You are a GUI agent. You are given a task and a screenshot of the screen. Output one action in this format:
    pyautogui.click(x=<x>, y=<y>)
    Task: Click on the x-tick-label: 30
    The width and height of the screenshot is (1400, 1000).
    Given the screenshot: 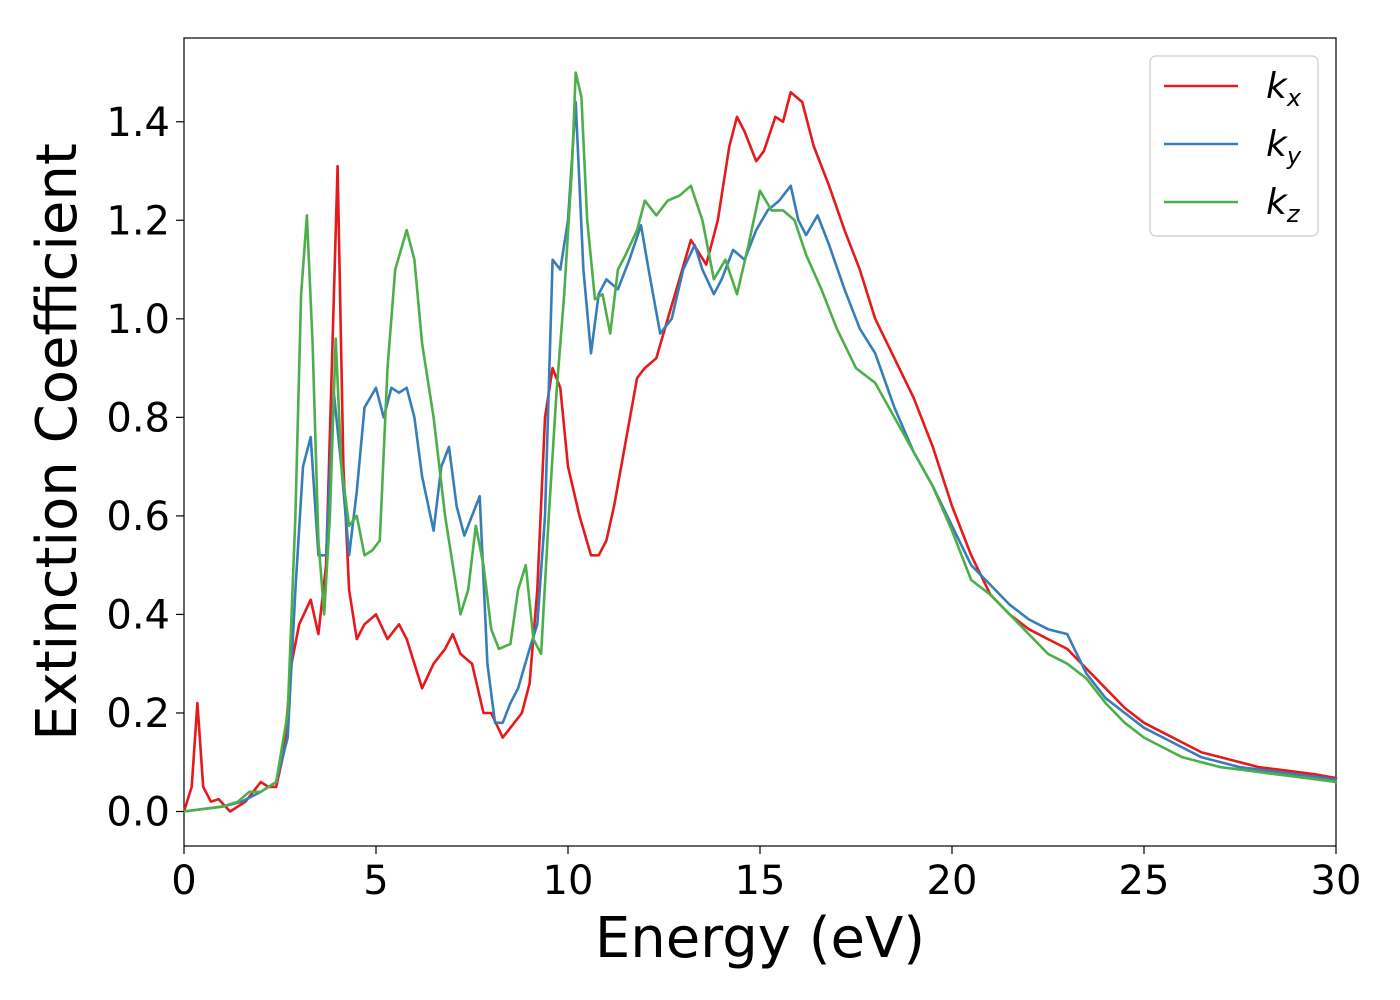 What is the action you would take?
    pyautogui.click(x=1336, y=881)
    